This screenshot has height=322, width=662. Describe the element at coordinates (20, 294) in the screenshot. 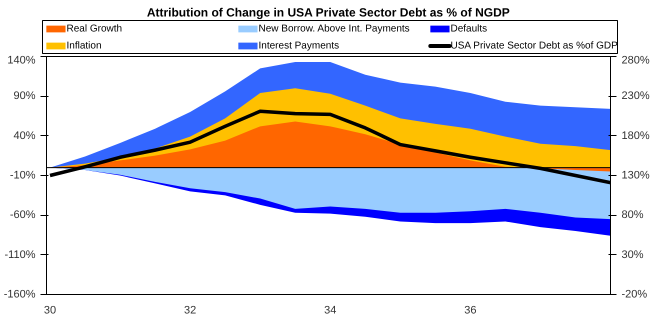

I see `y-tick-label: -160%` at that location.